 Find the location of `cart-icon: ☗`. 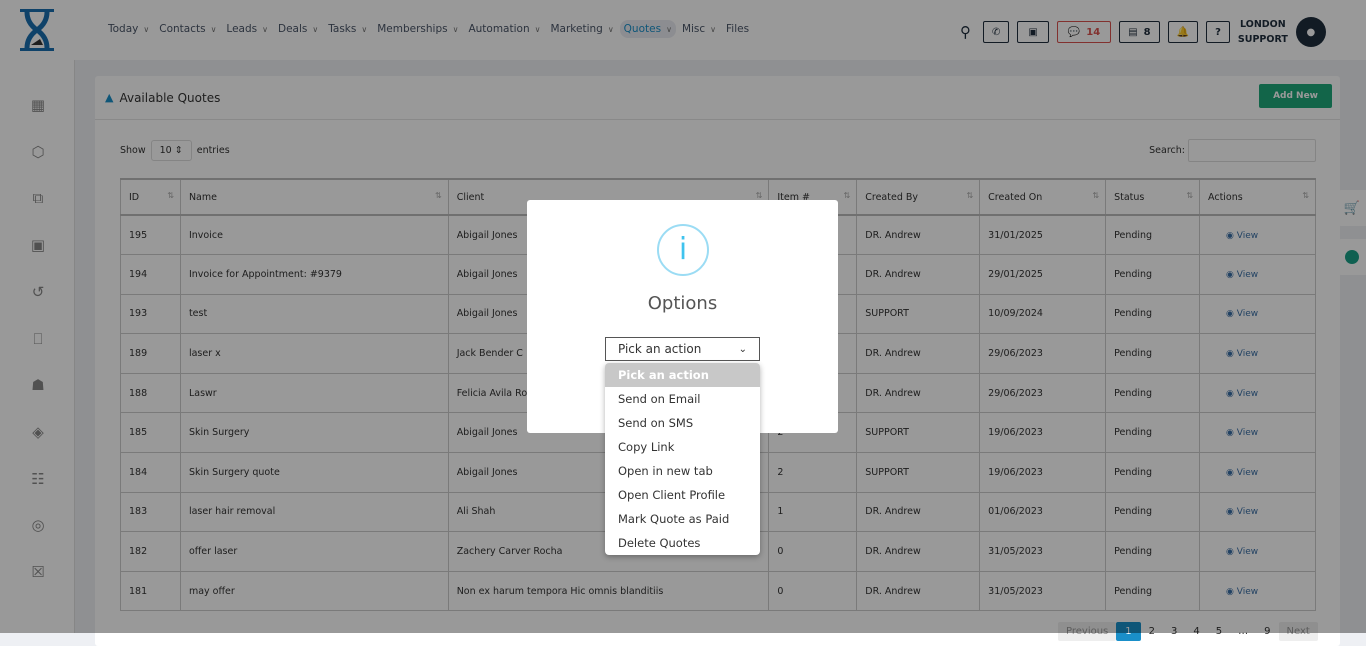

cart-icon: ☗ is located at coordinates (38, 385).